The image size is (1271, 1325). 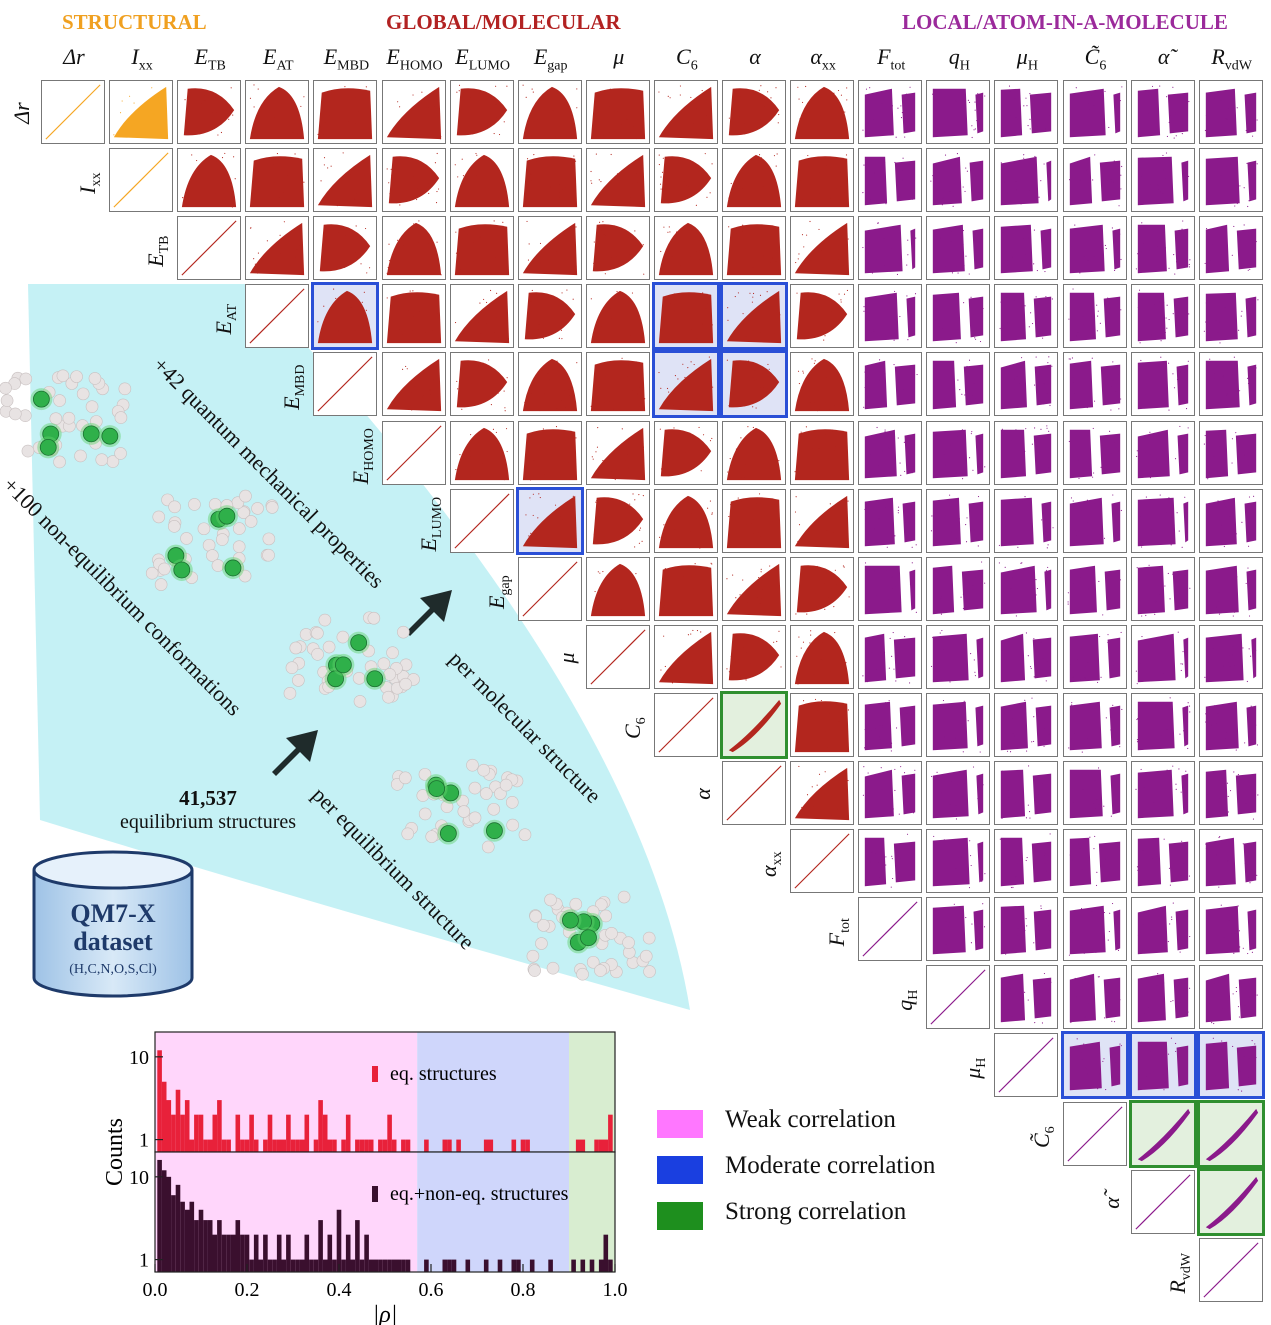 What do you see at coordinates (755, 56) in the screenshot?
I see `column-label-10: α` at bounding box center [755, 56].